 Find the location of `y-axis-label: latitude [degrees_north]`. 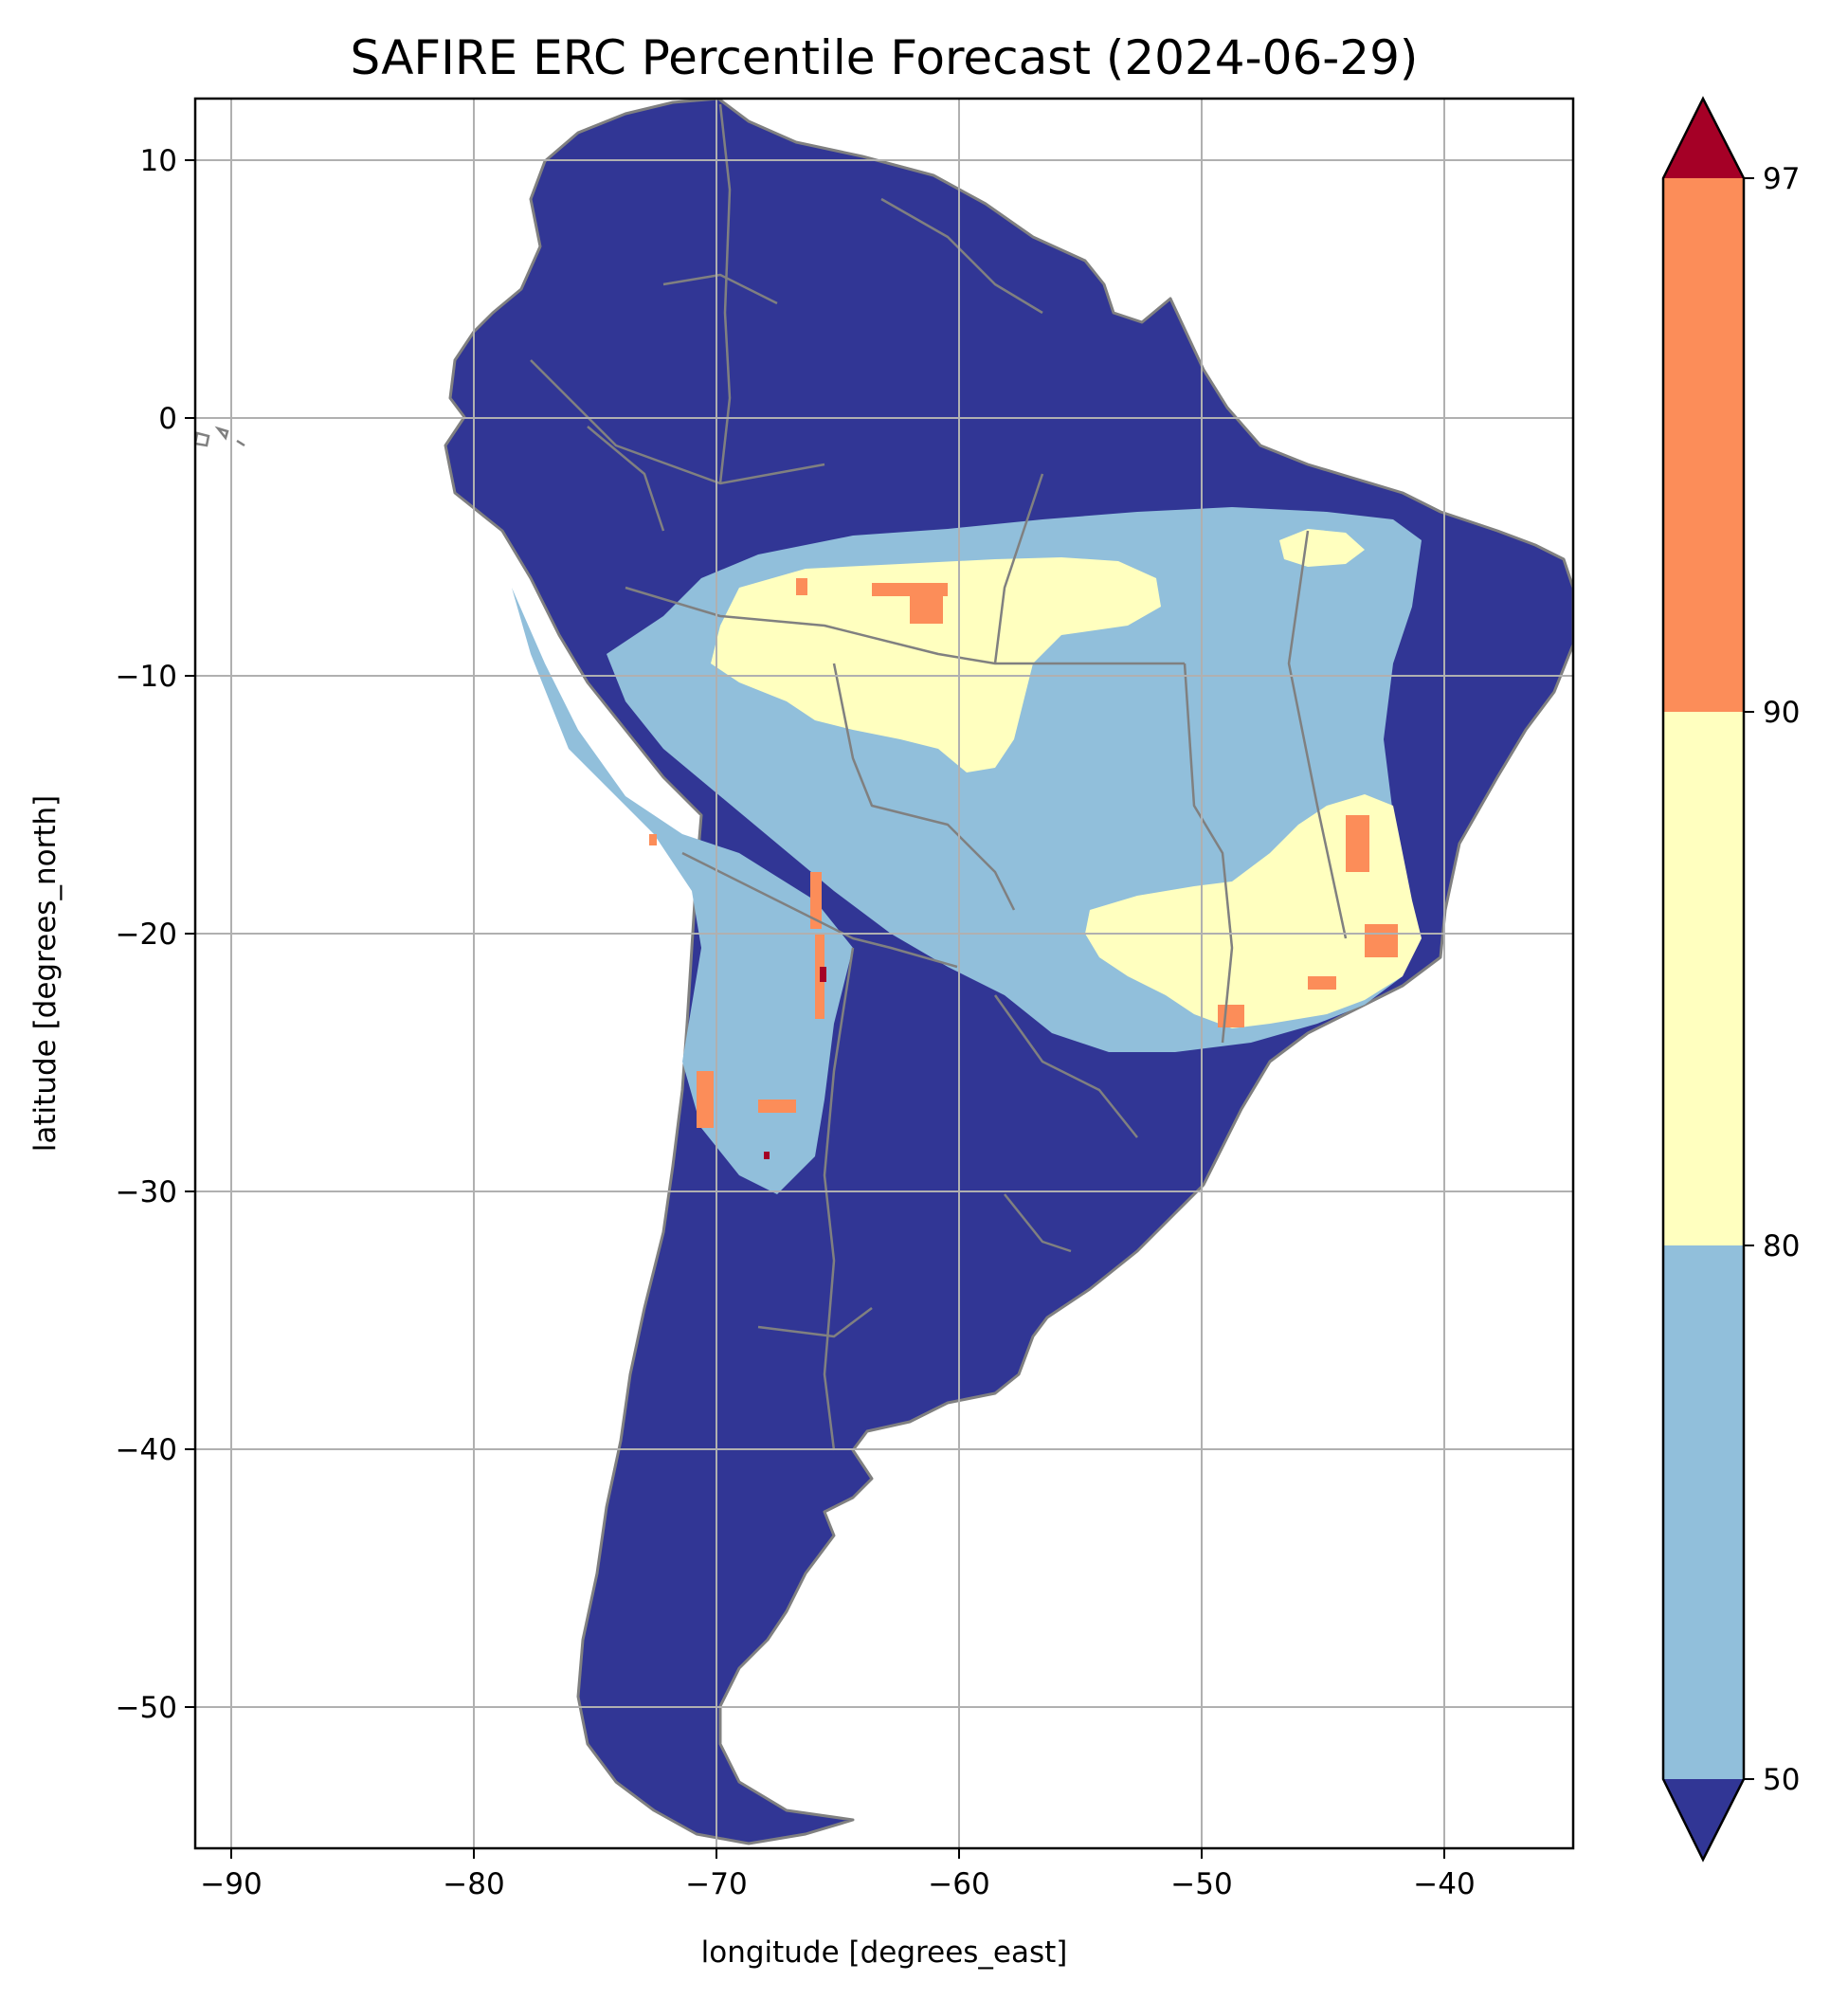

y-axis-label: latitude [degrees_north] is located at coordinates (46, 974).